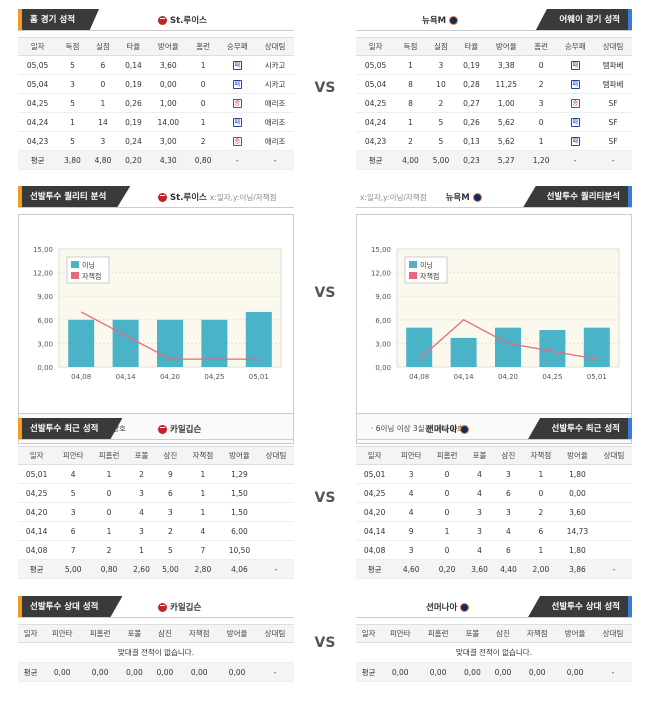 The width and height of the screenshot is (650, 709). What do you see at coordinates (410, 84) in the screenshot?
I see `table-cell: 8` at bounding box center [410, 84].